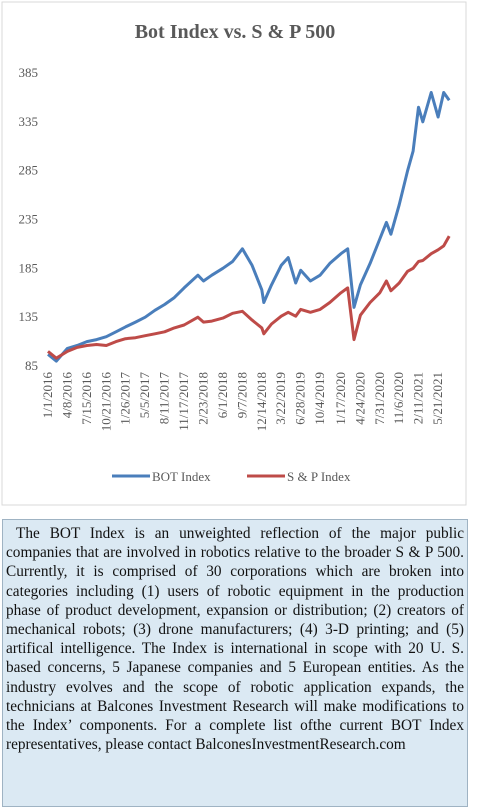  Describe the element at coordinates (29, 170) in the screenshot. I see `y-tick-label: 285` at that location.